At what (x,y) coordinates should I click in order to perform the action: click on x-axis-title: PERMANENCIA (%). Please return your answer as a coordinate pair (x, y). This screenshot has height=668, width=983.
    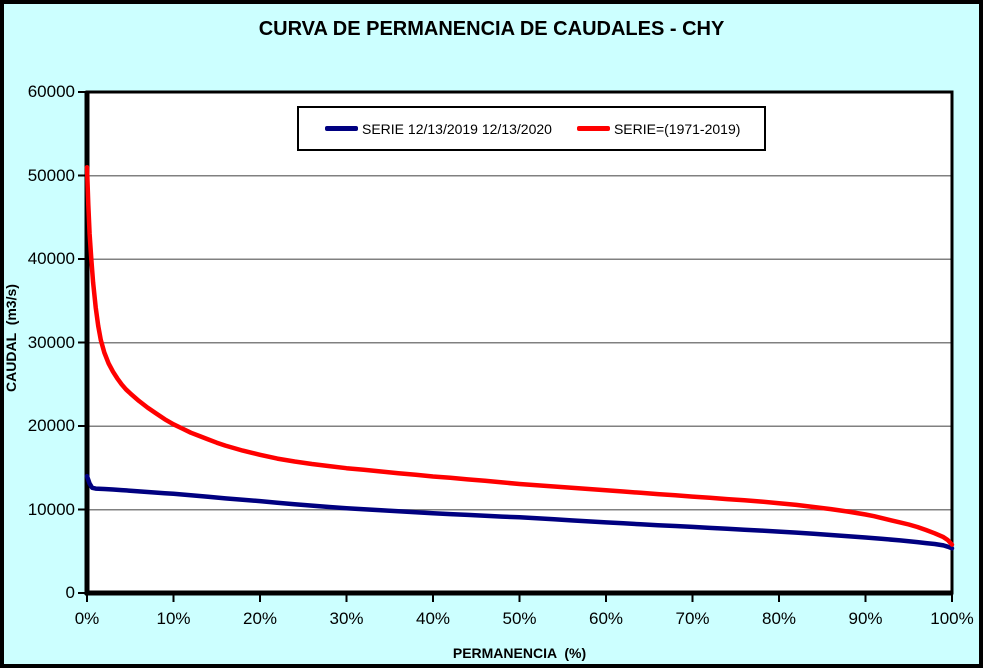
    Looking at the image, I should click on (519, 653).